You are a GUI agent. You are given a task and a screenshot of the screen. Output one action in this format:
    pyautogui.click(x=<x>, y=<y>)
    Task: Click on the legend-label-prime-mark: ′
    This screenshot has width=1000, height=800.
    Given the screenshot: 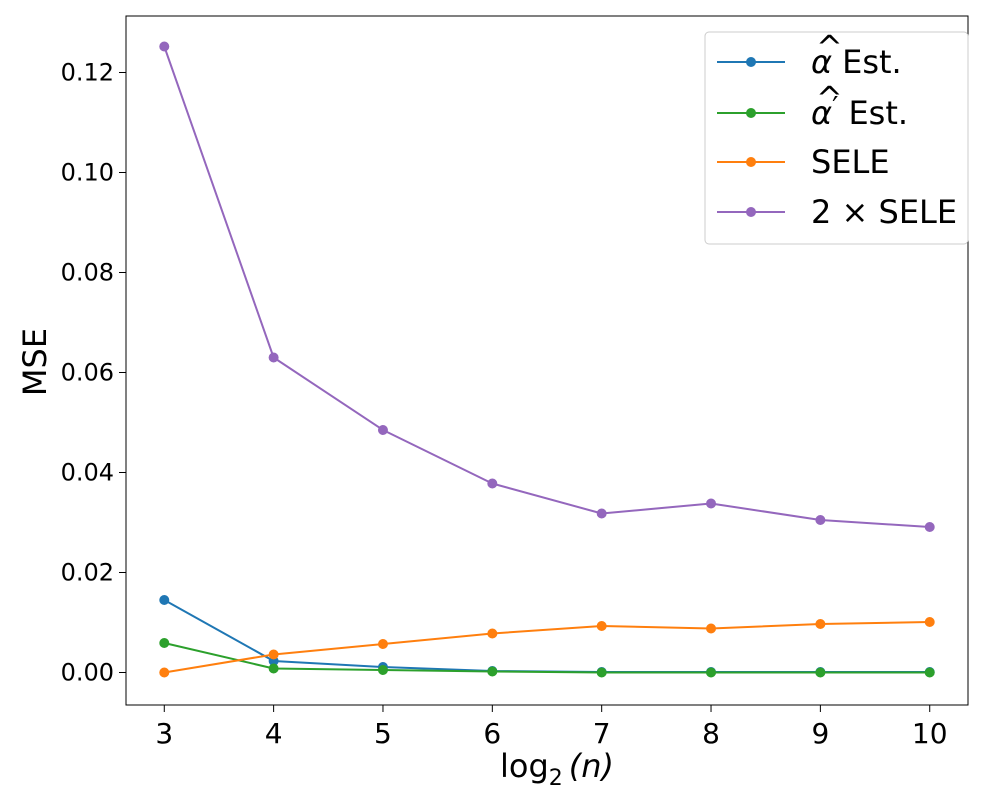 What is the action you would take?
    pyautogui.click(x=835, y=106)
    